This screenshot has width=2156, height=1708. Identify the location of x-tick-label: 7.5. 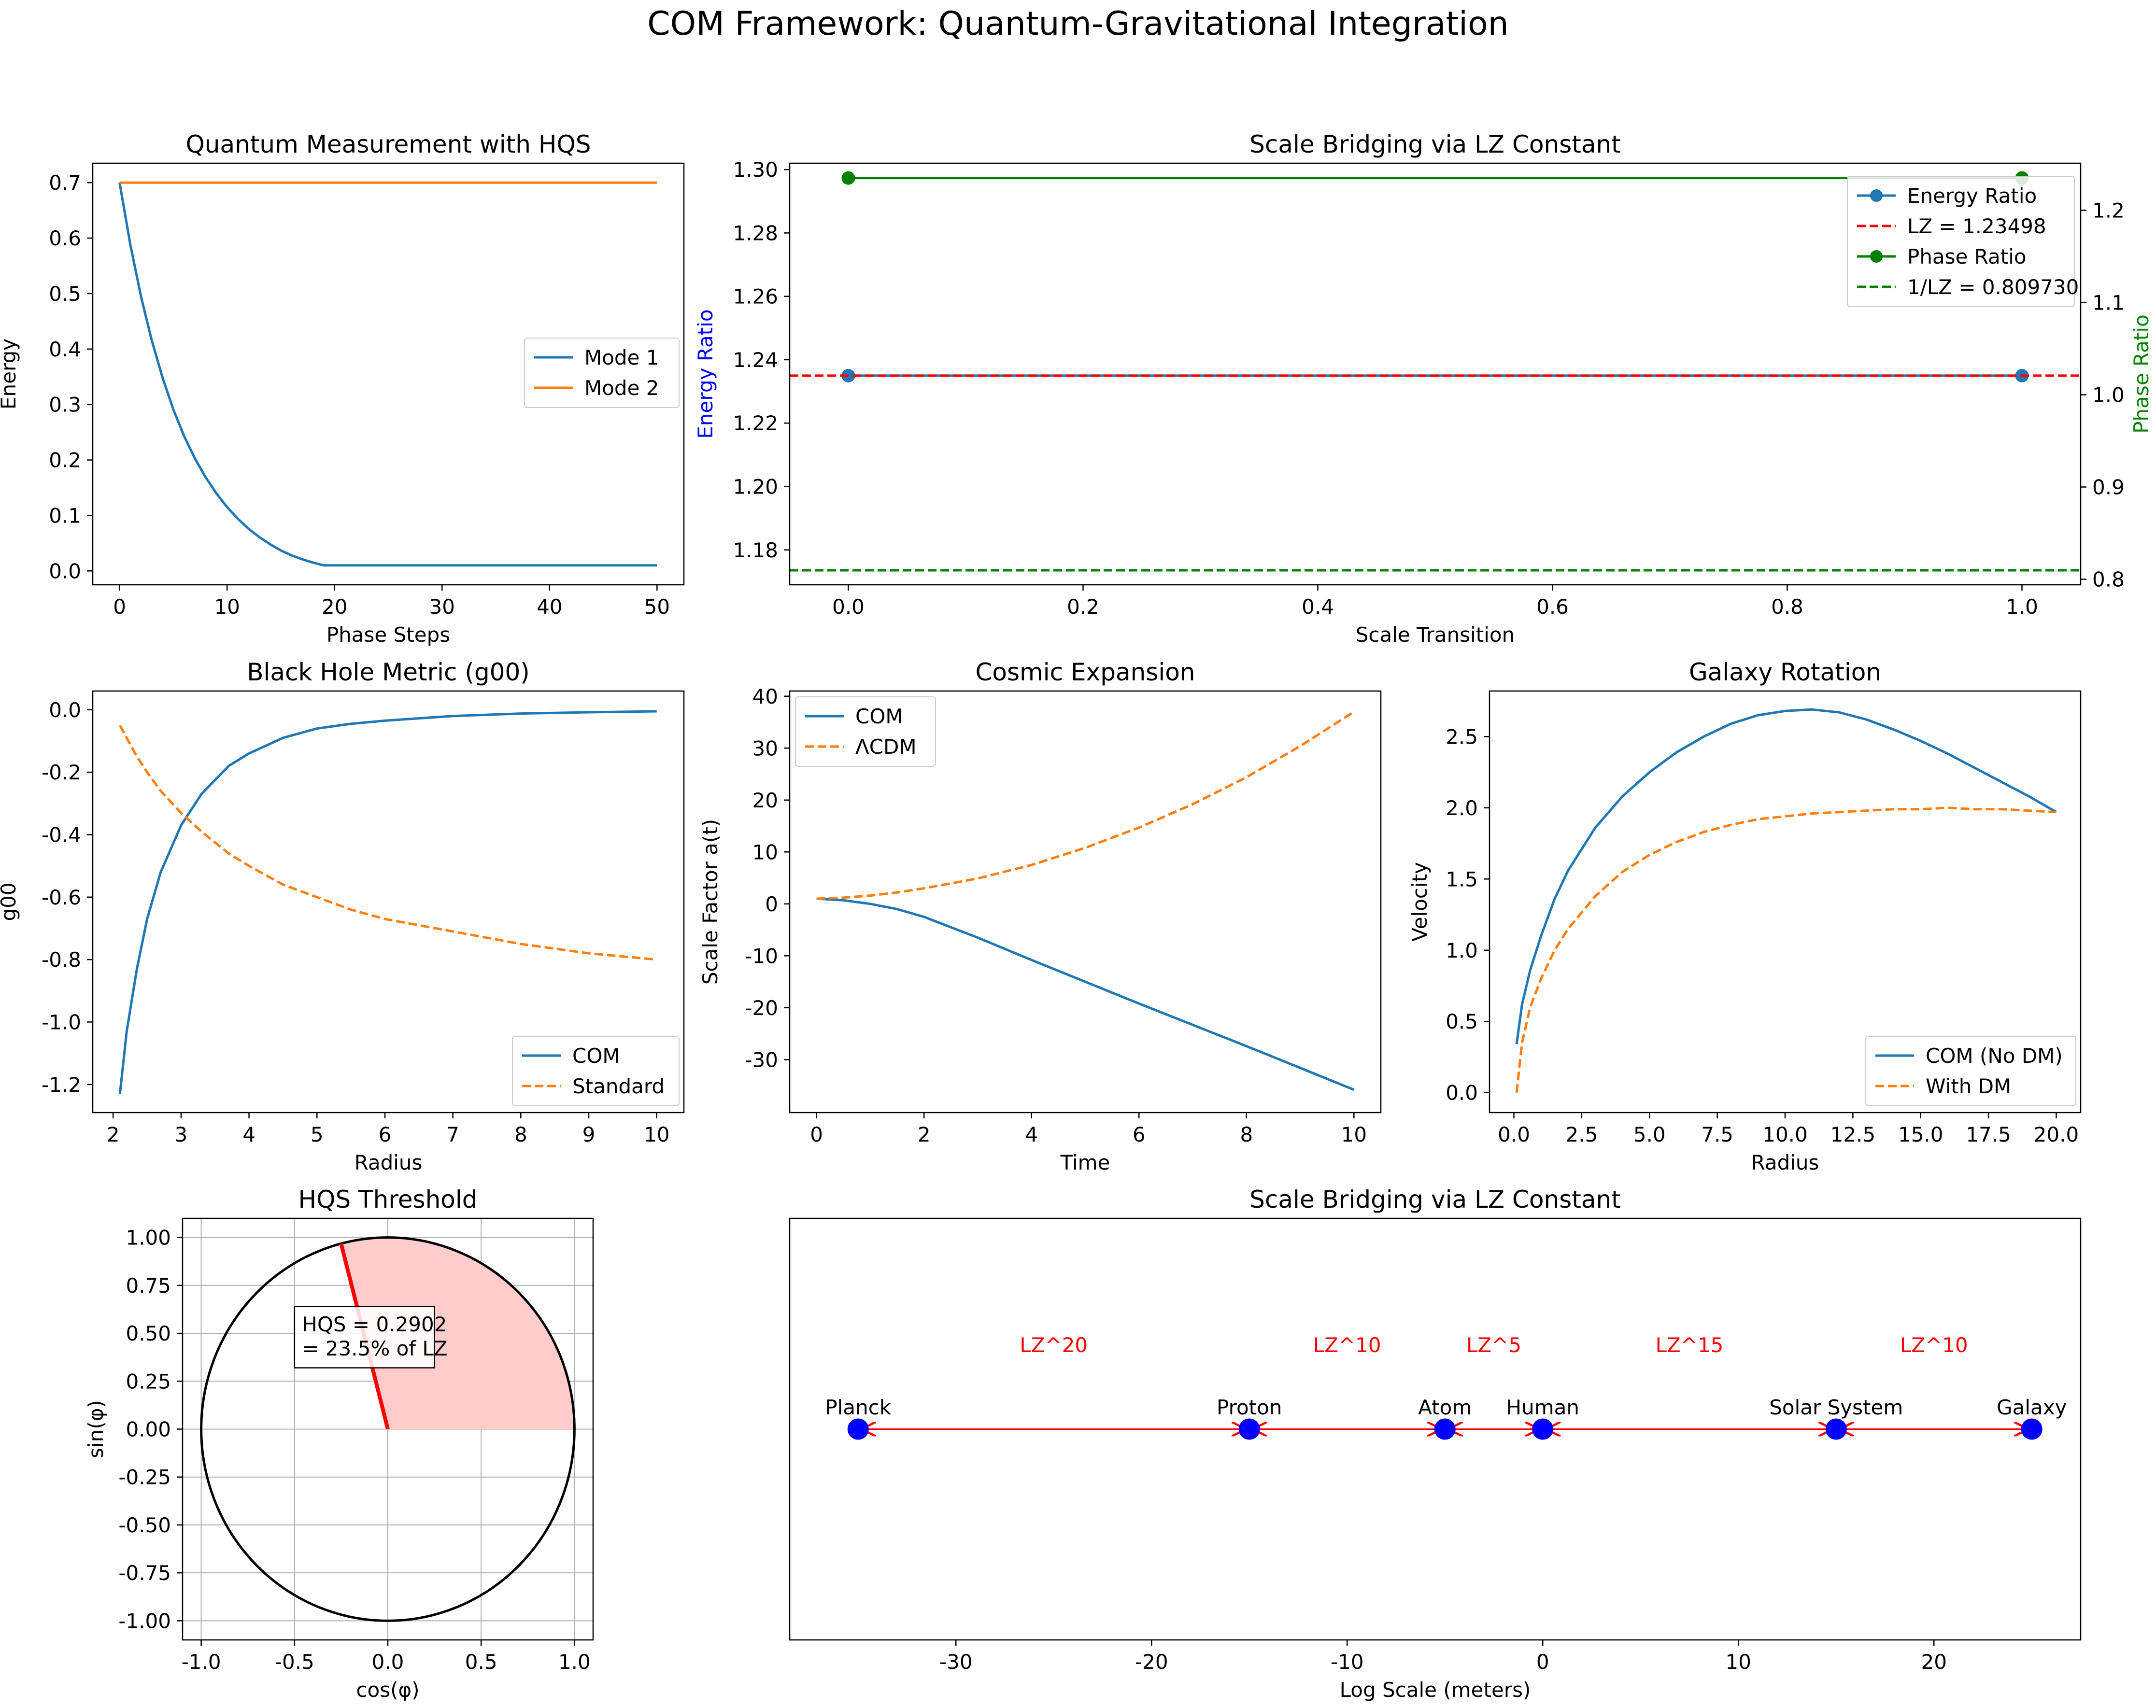
(1717, 1134).